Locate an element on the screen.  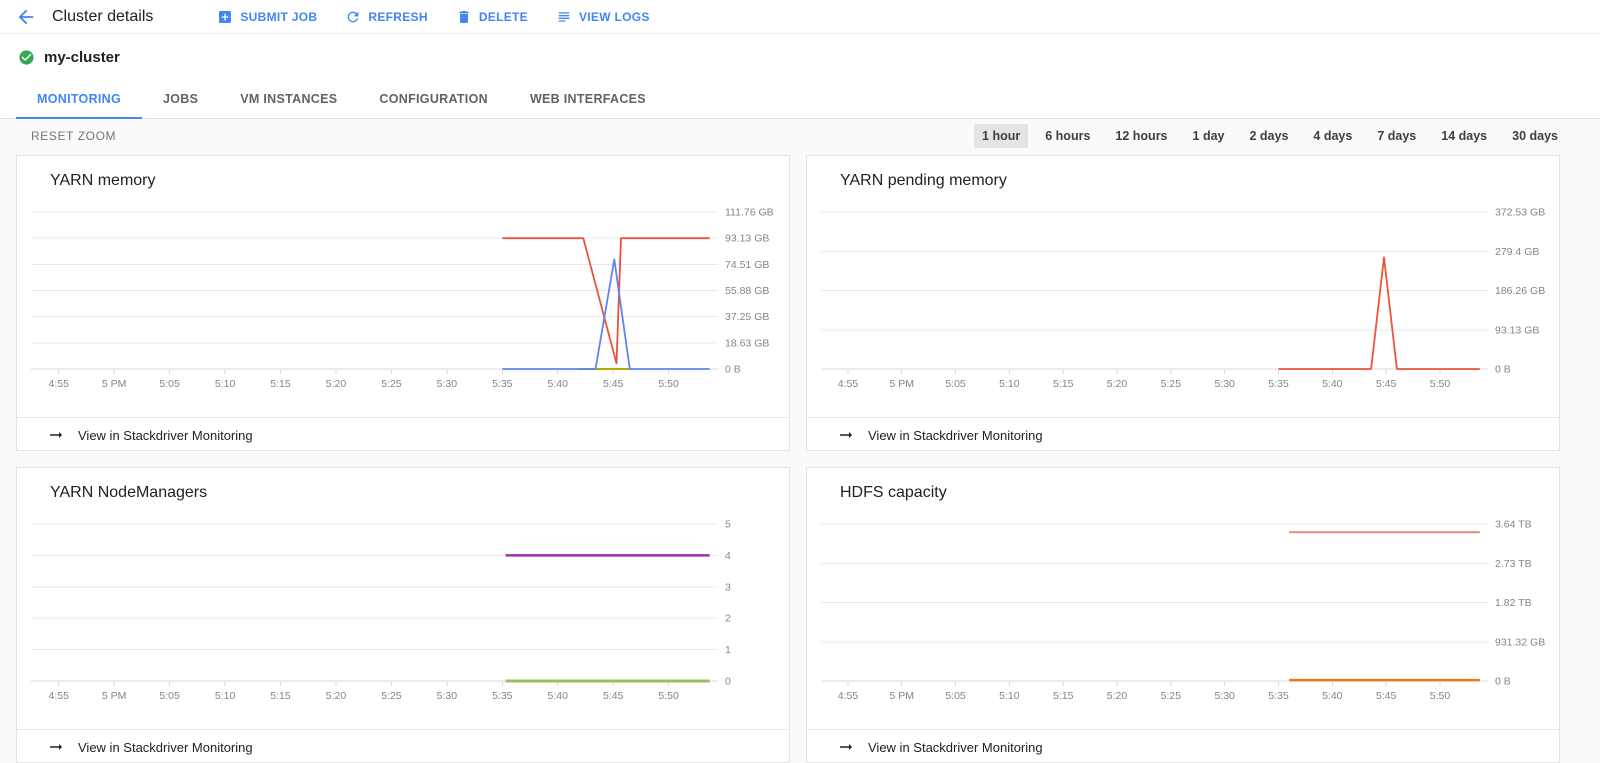
toolbar-button-label: REFRESH is located at coordinates (398, 16).